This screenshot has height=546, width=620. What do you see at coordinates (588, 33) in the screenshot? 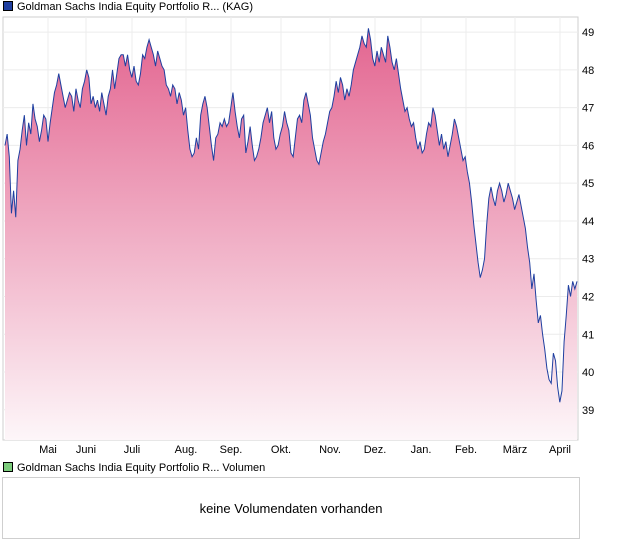
I see `y-tick-label: 49` at bounding box center [588, 33].